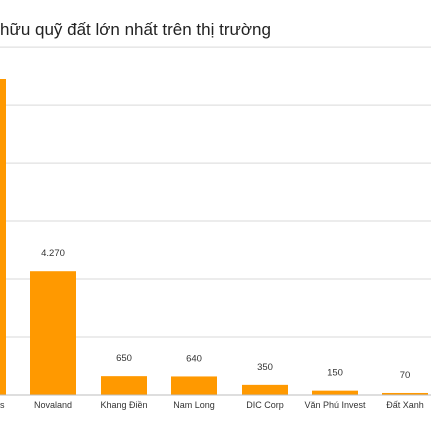  What do you see at coordinates (265, 405) in the screenshot?
I see `category-tick-label: DIC Corp` at bounding box center [265, 405].